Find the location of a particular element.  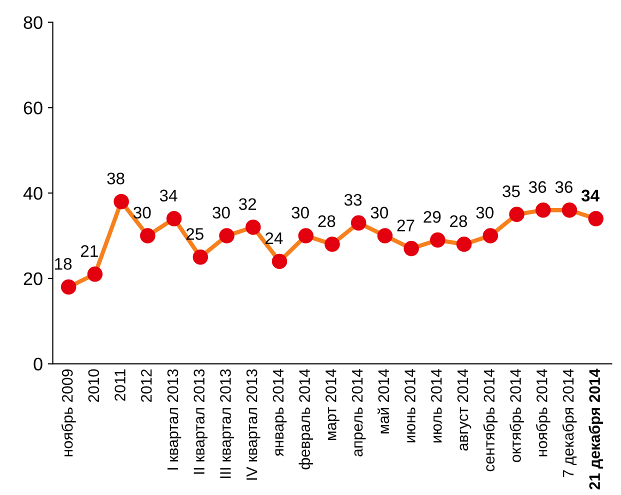

y-tick-label: 40 is located at coordinates (32, 193).